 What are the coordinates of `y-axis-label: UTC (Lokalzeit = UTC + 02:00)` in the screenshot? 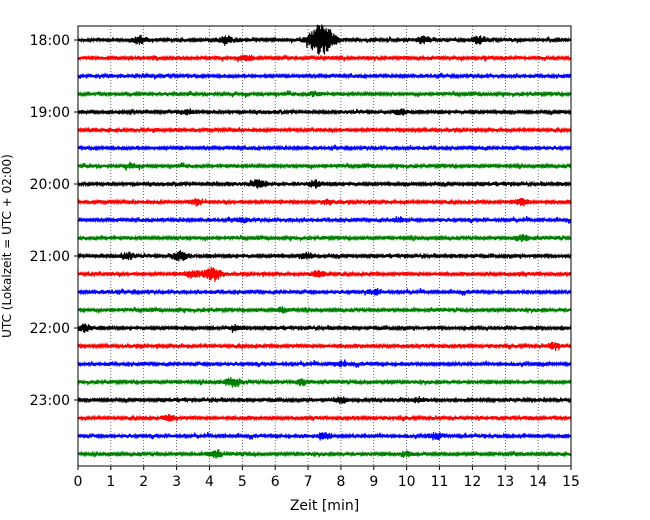 It's located at (7, 246).